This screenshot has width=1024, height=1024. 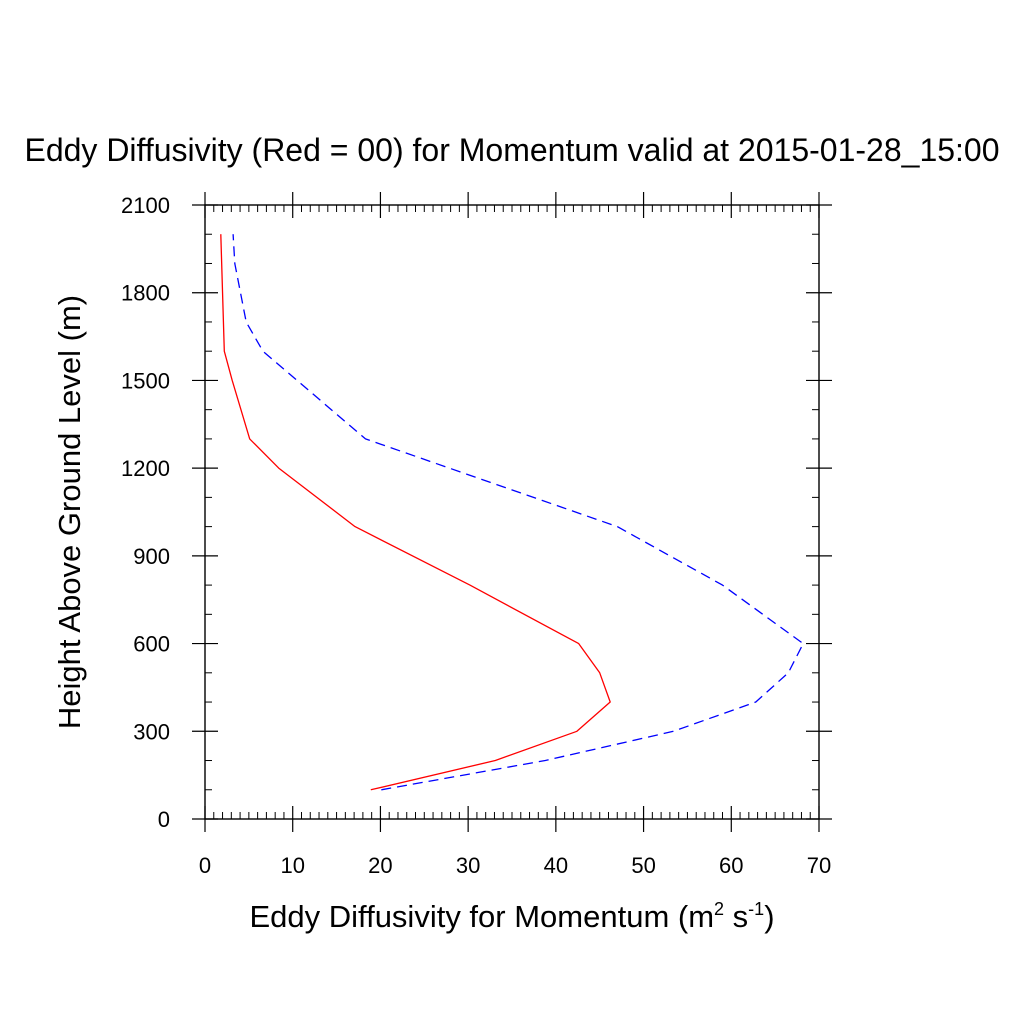 I want to click on x-axis-label-sup-2: -1, so click(x=756, y=909).